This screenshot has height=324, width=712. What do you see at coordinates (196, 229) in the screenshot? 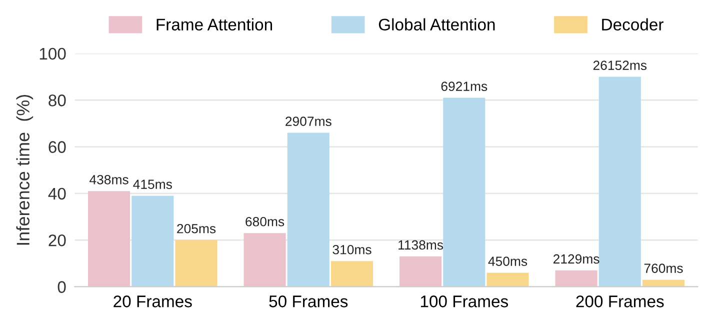
I see `annotation: 205ms` at bounding box center [196, 229].